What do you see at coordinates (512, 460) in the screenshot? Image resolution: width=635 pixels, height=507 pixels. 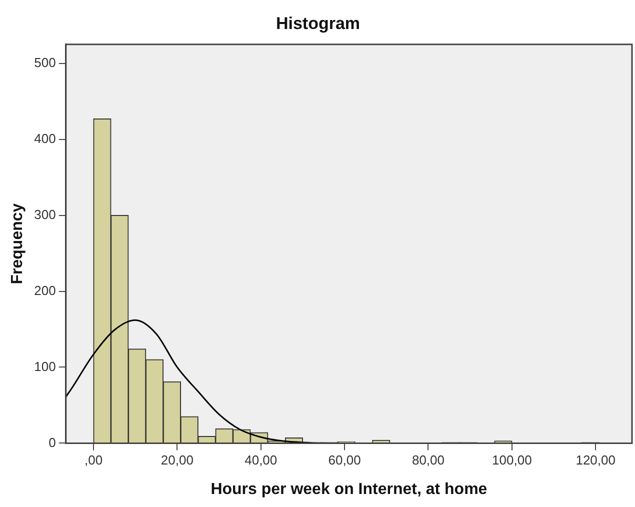 I see `x-tick-label: 100,00` at bounding box center [512, 460].